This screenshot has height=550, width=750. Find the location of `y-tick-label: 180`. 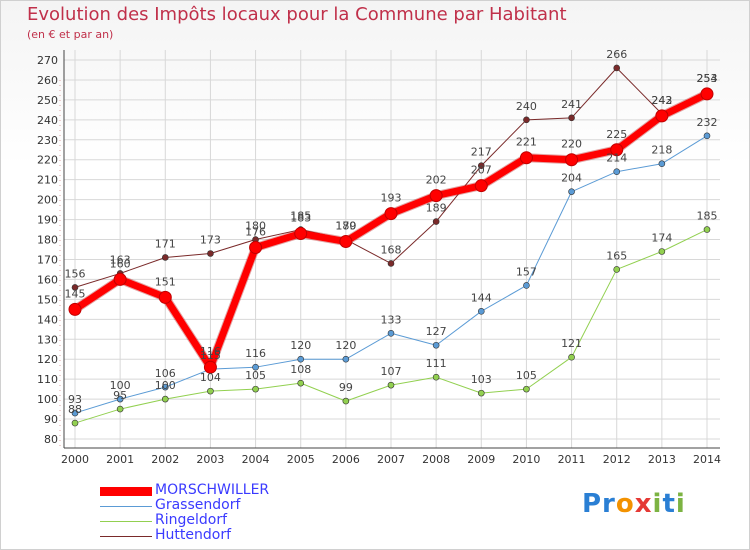

y-tick-label: 180 is located at coordinates (47, 240).